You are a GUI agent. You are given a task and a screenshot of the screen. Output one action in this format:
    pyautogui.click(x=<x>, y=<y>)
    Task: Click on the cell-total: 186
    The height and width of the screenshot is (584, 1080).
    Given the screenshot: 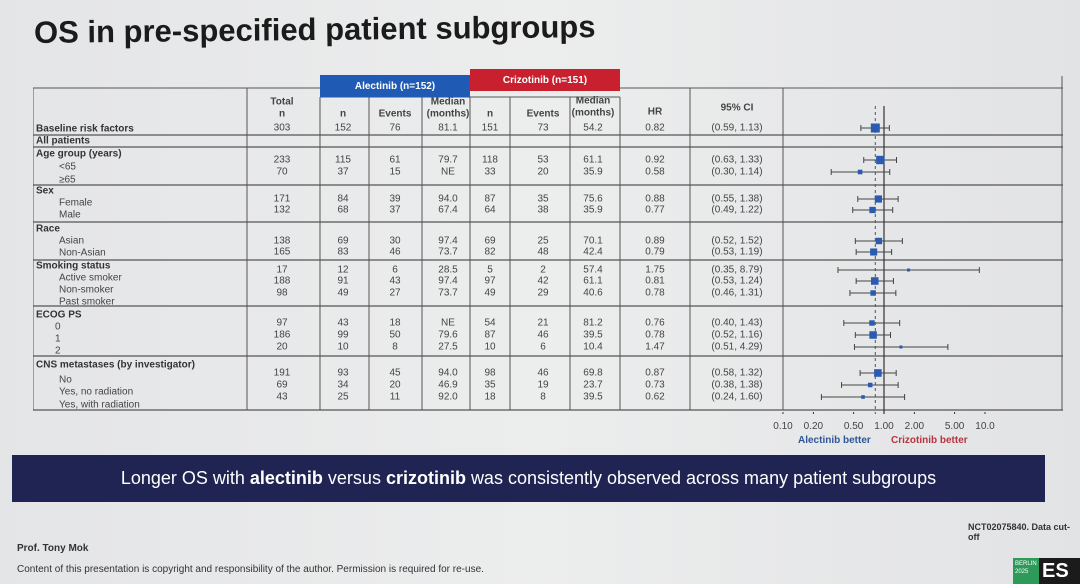 What is the action you would take?
    pyautogui.click(x=282, y=335)
    